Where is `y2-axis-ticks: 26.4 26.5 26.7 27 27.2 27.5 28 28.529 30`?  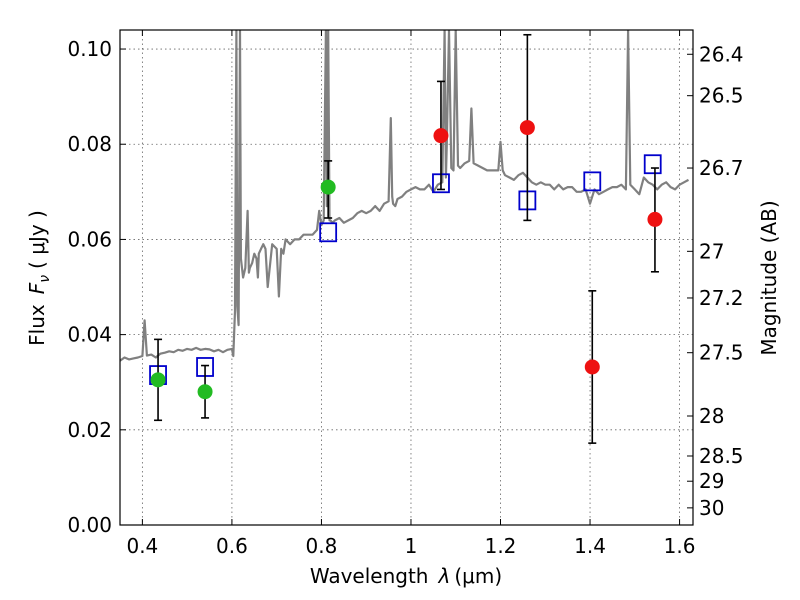 y2-axis-ticks: 26.4 26.5 26.7 27 27.2 27.5 28 28.529 30 is located at coordinates (715, 281).